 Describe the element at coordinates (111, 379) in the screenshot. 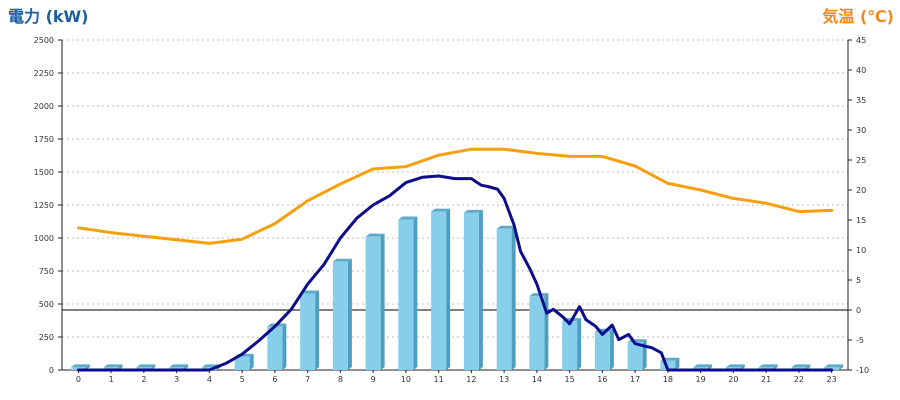

I see `x-tick-label: 1` at that location.